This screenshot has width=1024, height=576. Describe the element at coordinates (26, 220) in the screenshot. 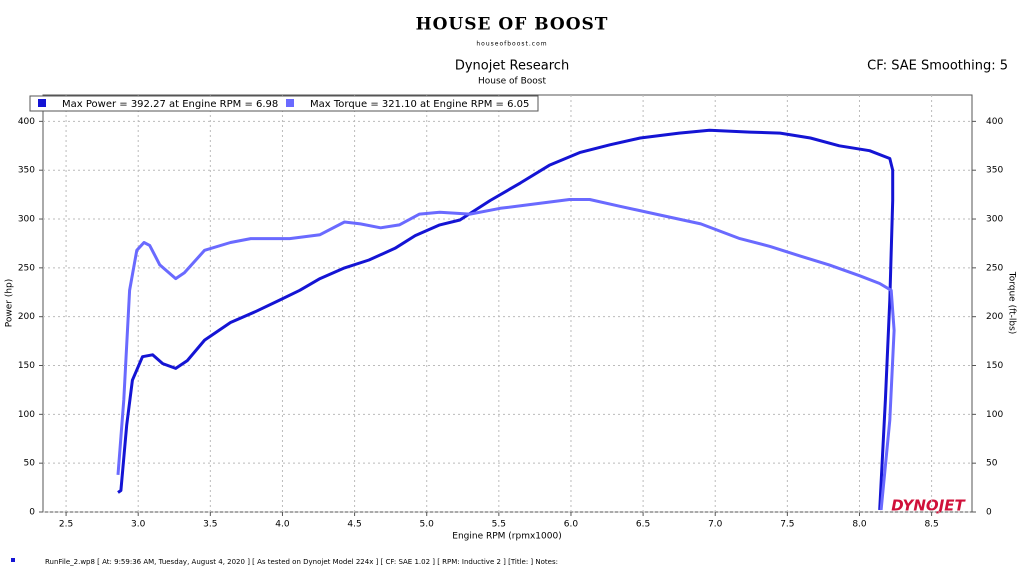

I see `y-tick-label: 300` at that location.